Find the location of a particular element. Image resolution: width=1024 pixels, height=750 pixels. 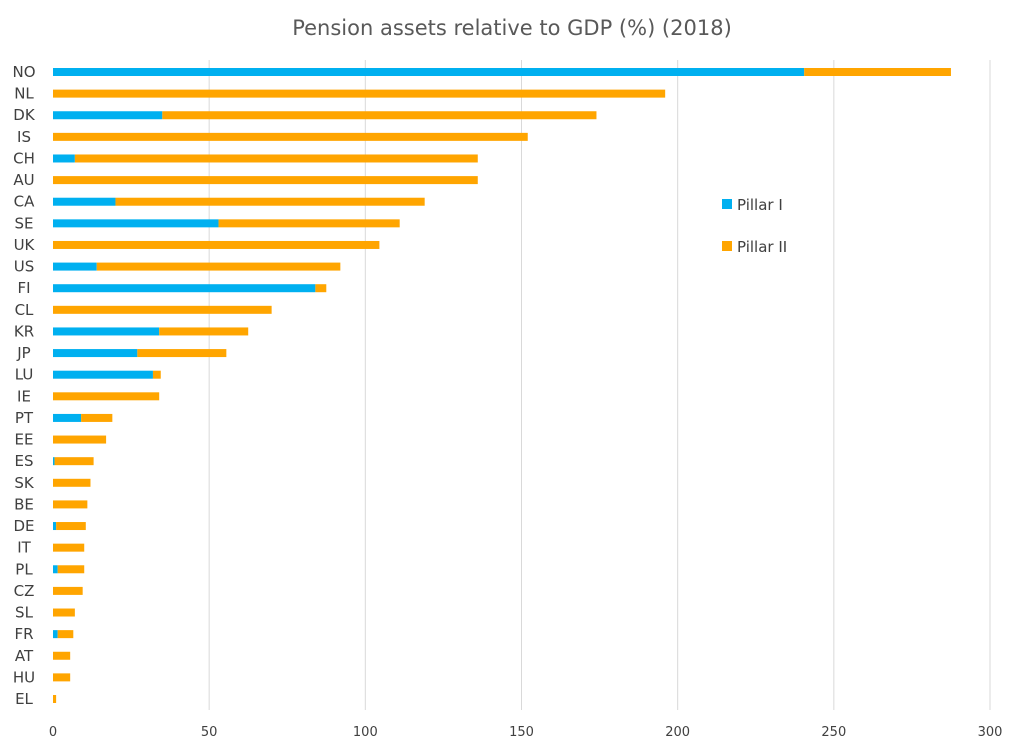

category-label-sl: SL is located at coordinates (24, 613).